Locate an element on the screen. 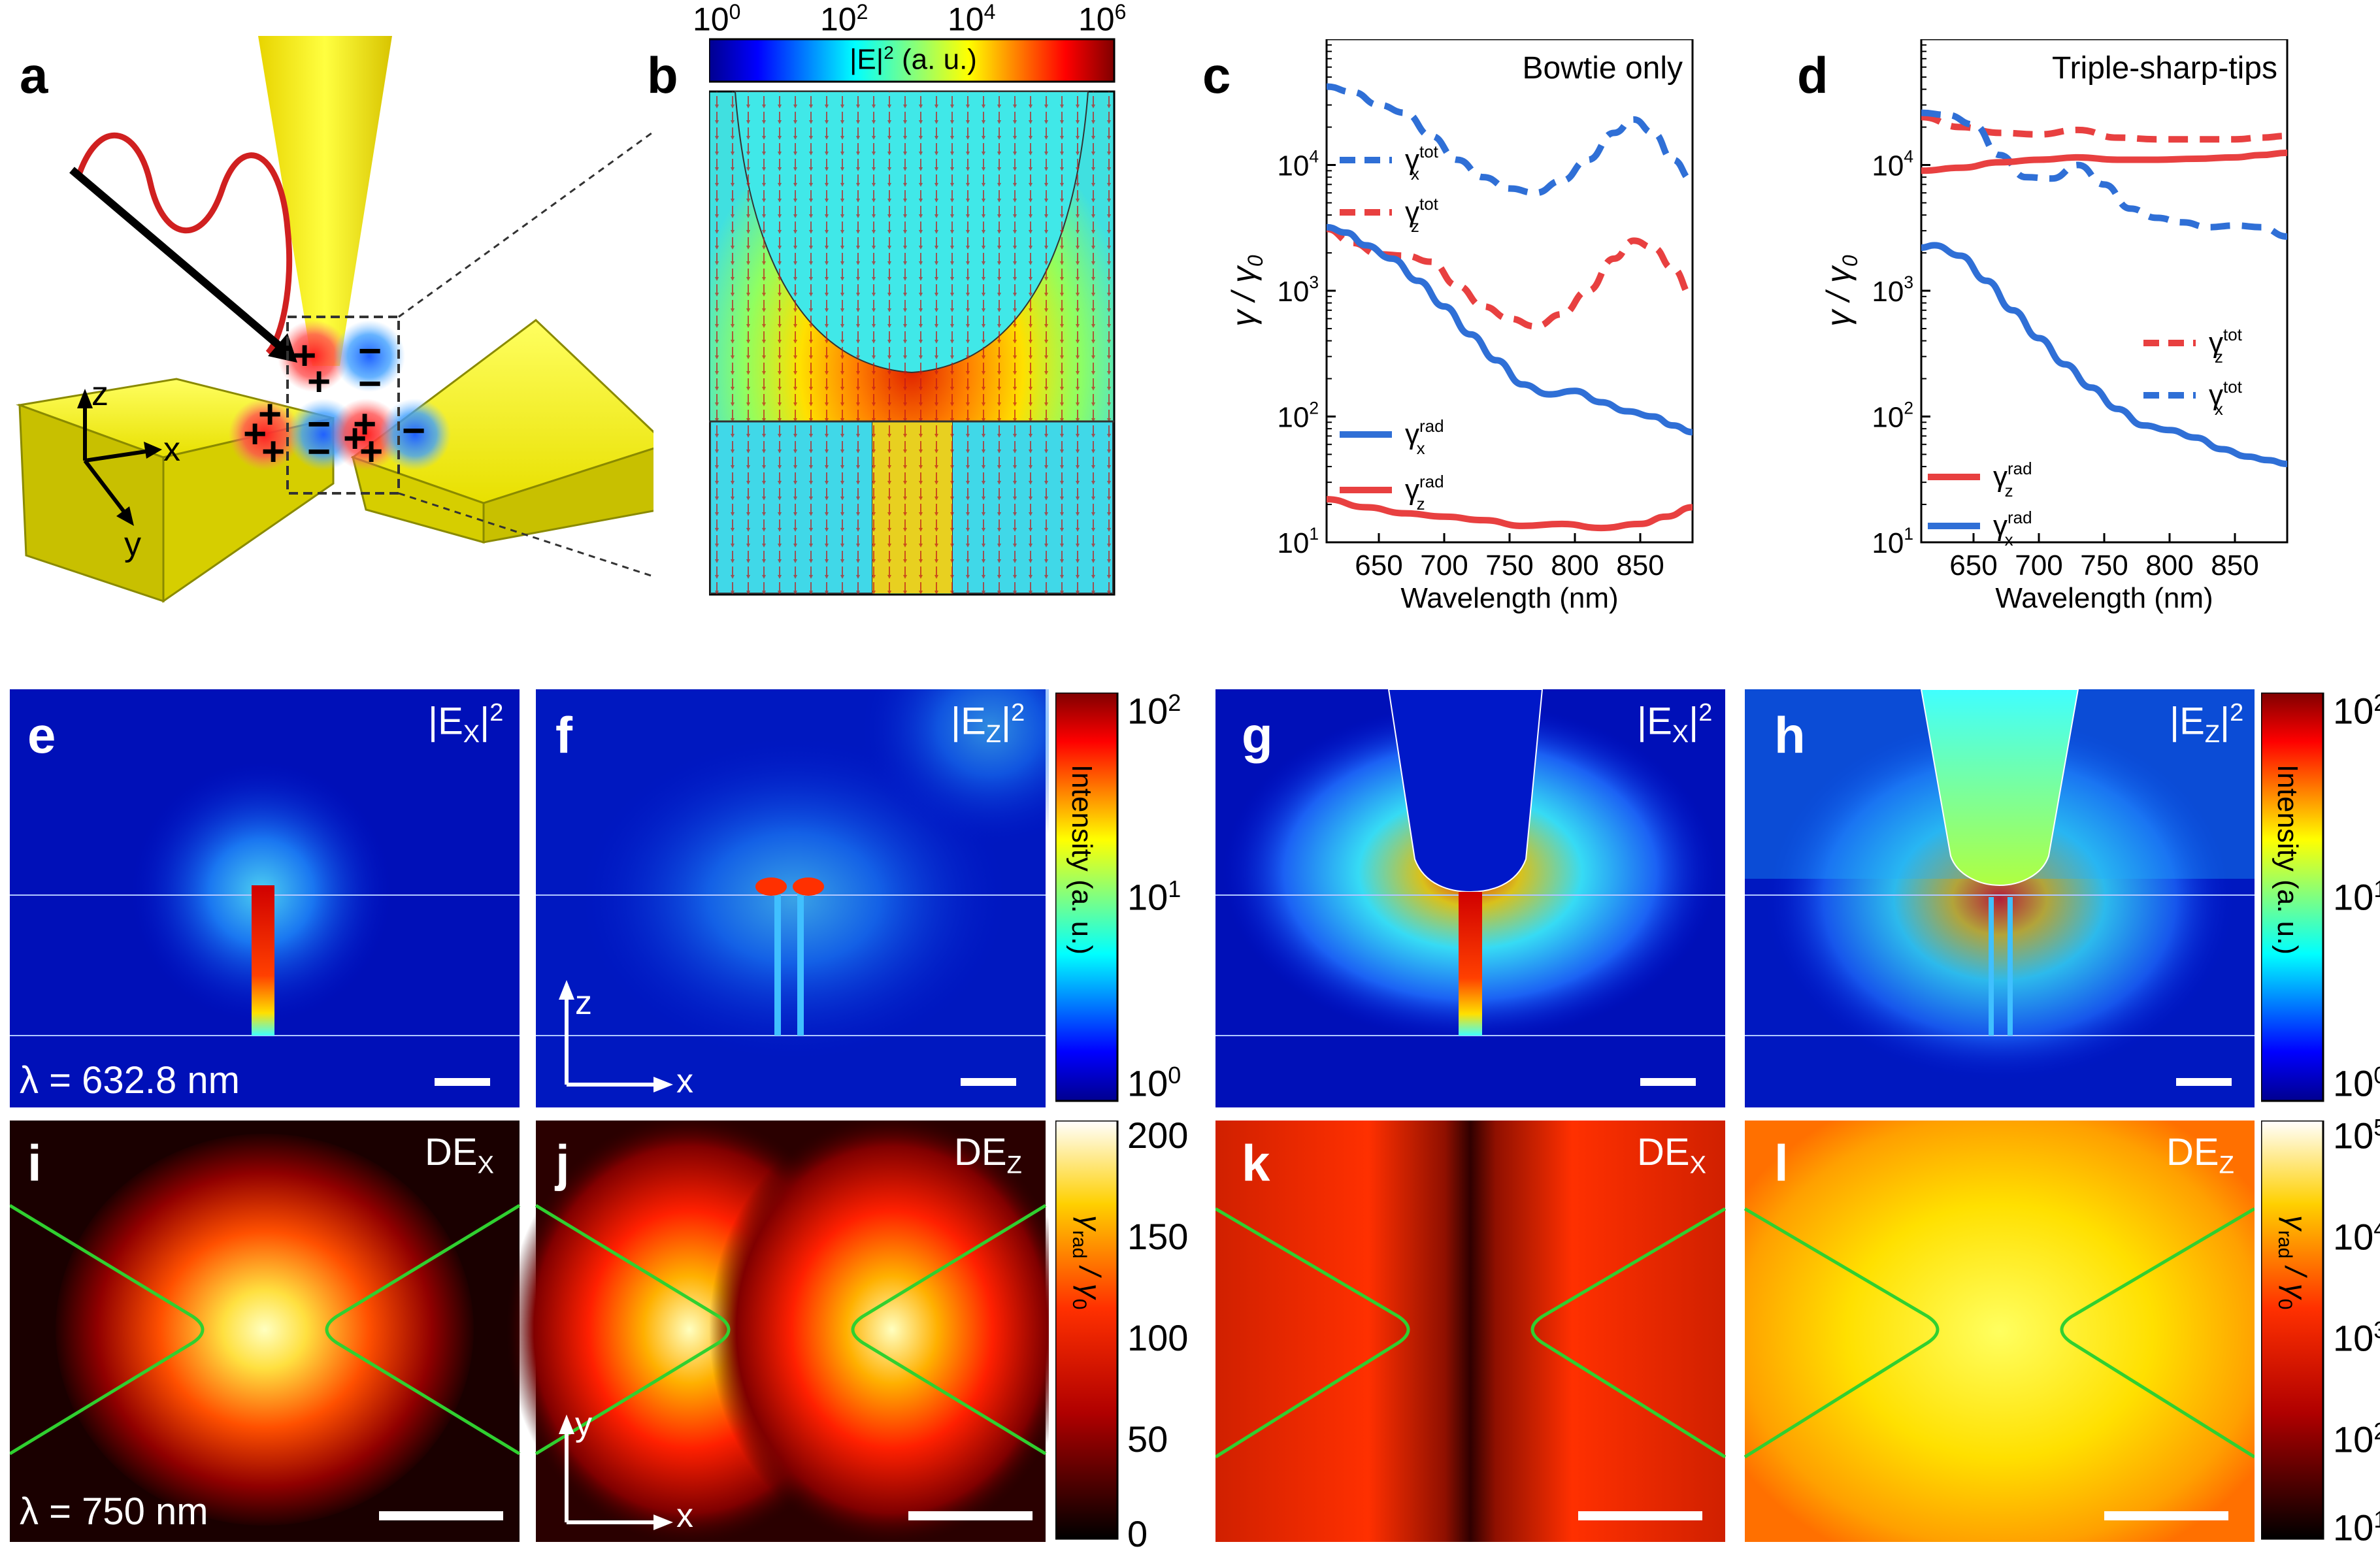  panel-a-schematic: + + − − + + + − − + + + − z x y is located at coordinates (334, 319).